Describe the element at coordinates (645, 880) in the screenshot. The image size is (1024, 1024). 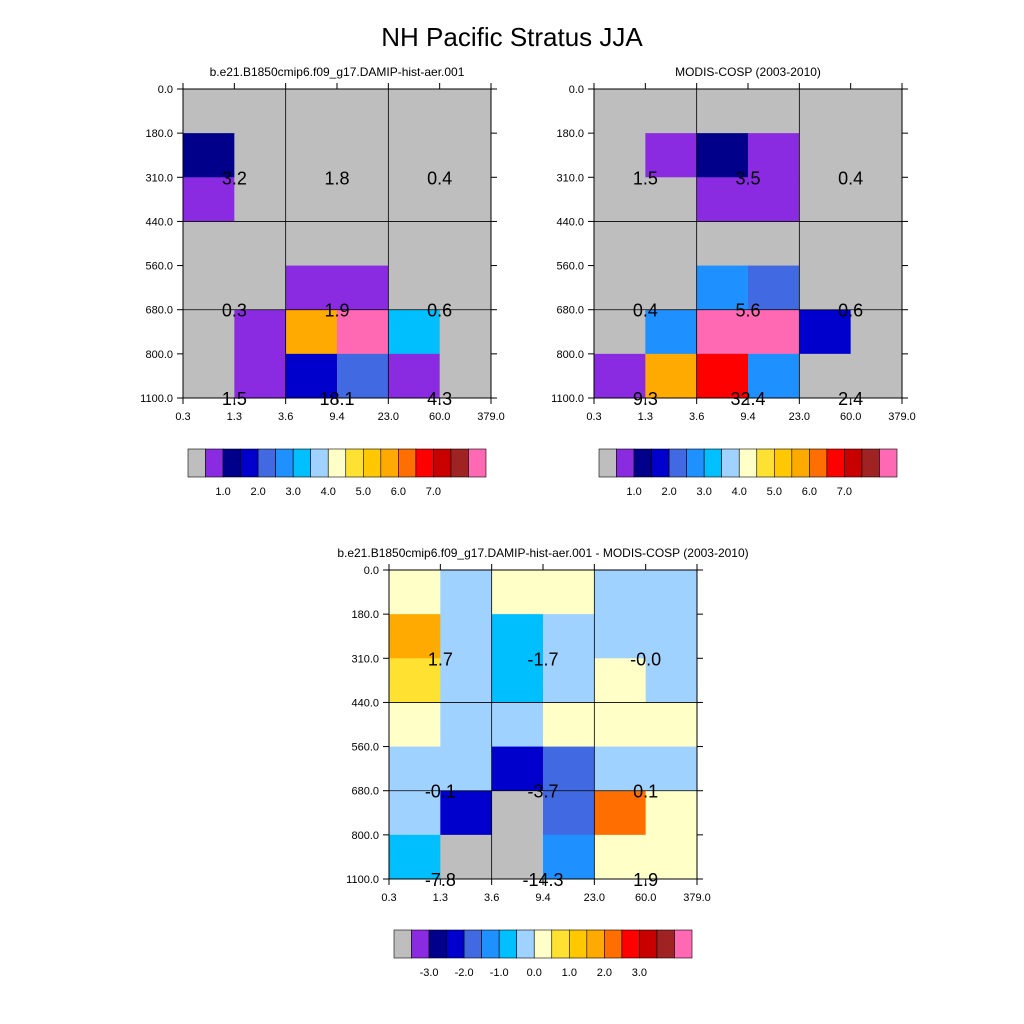
I see `cell-value-label: 1.9` at that location.